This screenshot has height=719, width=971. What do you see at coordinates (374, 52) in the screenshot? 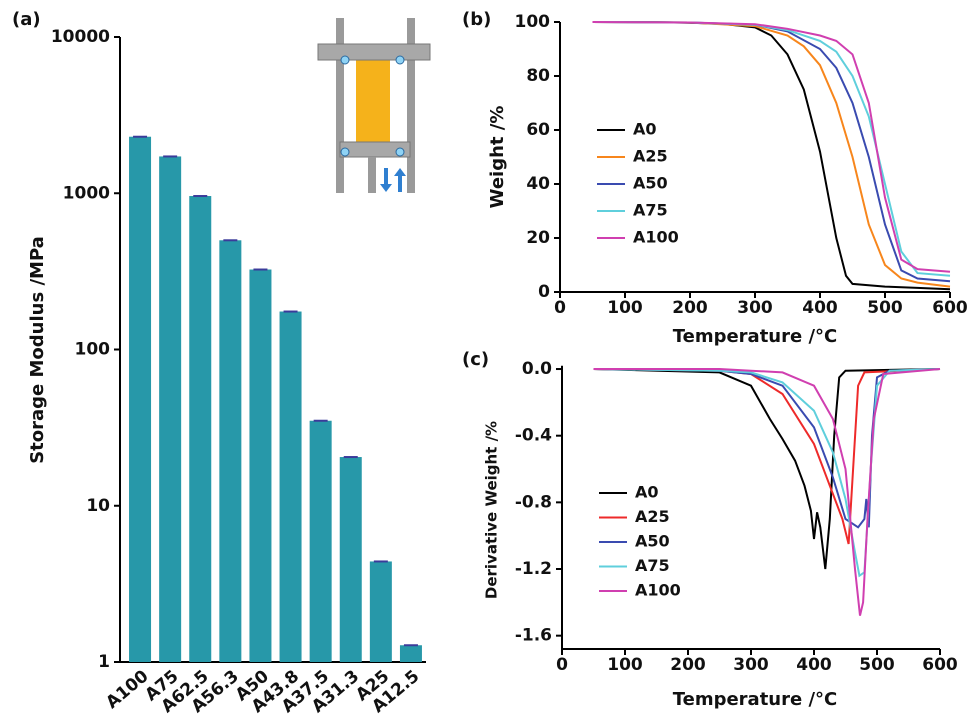
I see `press-plate` at bounding box center [374, 52].